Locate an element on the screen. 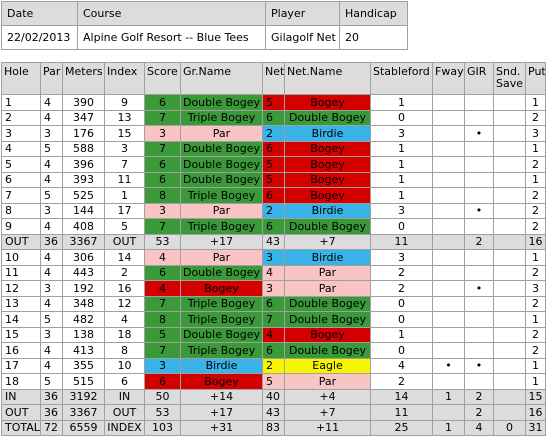 This screenshot has height=445, width=546. col-gr-name: Gr.Name is located at coordinates (221, 78).